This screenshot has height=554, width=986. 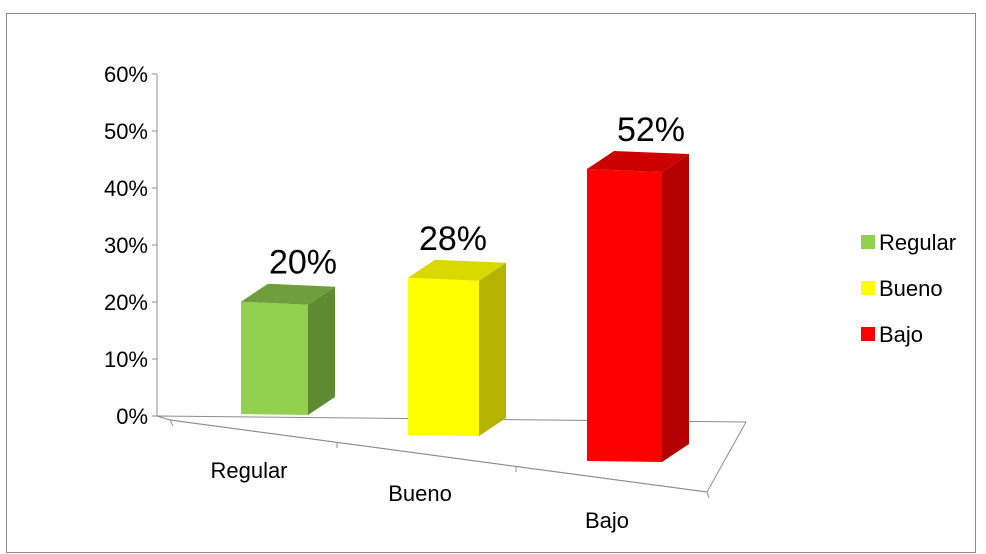 What do you see at coordinates (675, 308) in the screenshot?
I see `bar-bajo-side` at bounding box center [675, 308].